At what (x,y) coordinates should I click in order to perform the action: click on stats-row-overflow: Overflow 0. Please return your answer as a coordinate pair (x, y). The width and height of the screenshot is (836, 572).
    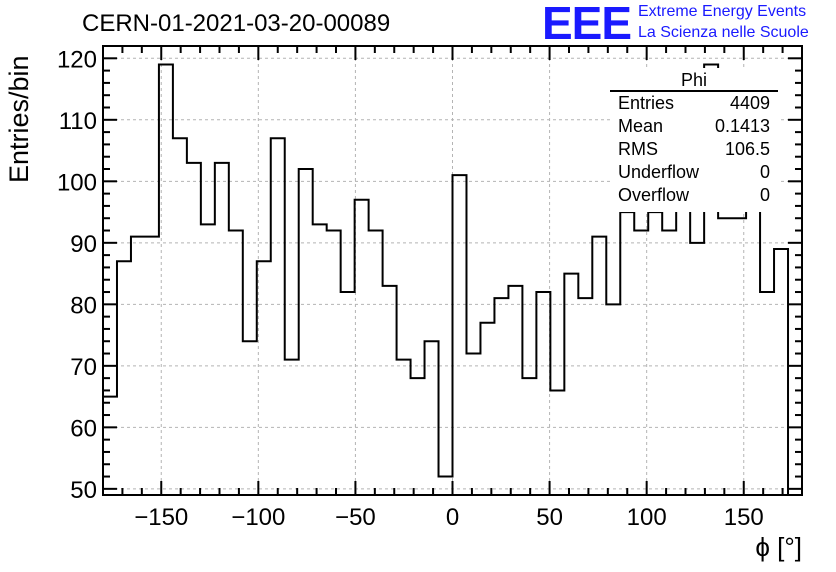
    Looking at the image, I should click on (694, 196).